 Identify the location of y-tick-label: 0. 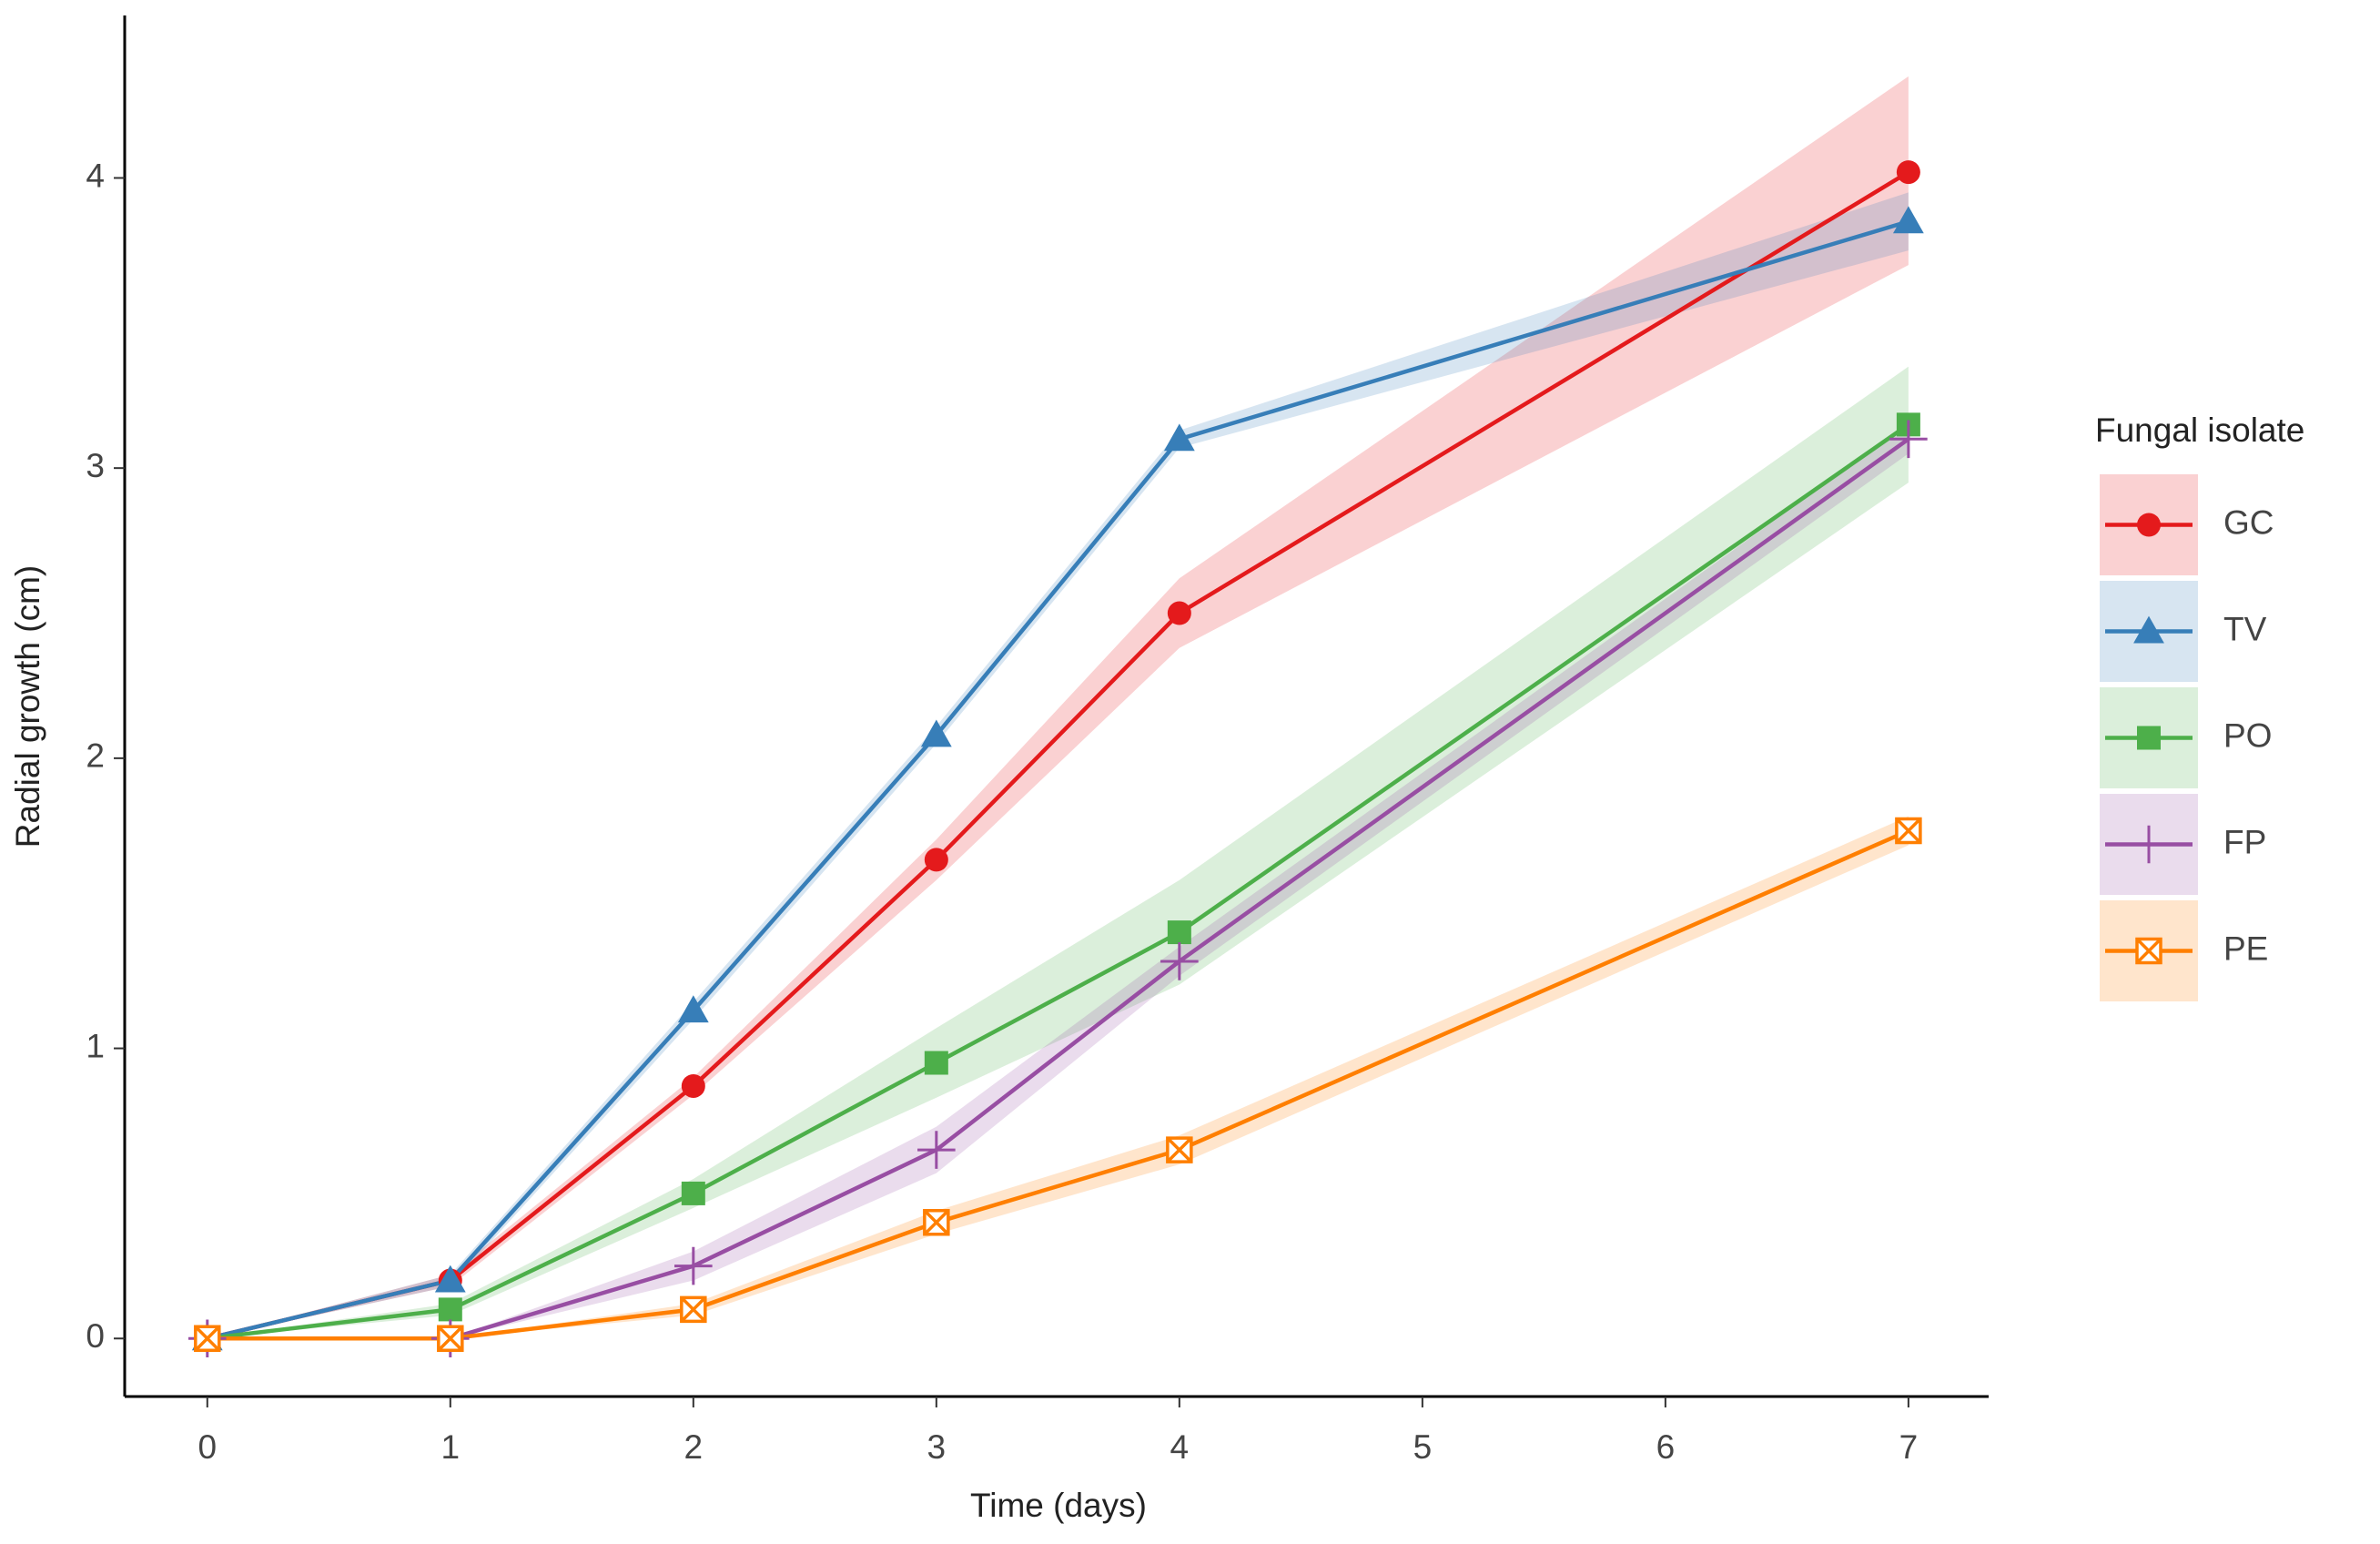
(95, 1336).